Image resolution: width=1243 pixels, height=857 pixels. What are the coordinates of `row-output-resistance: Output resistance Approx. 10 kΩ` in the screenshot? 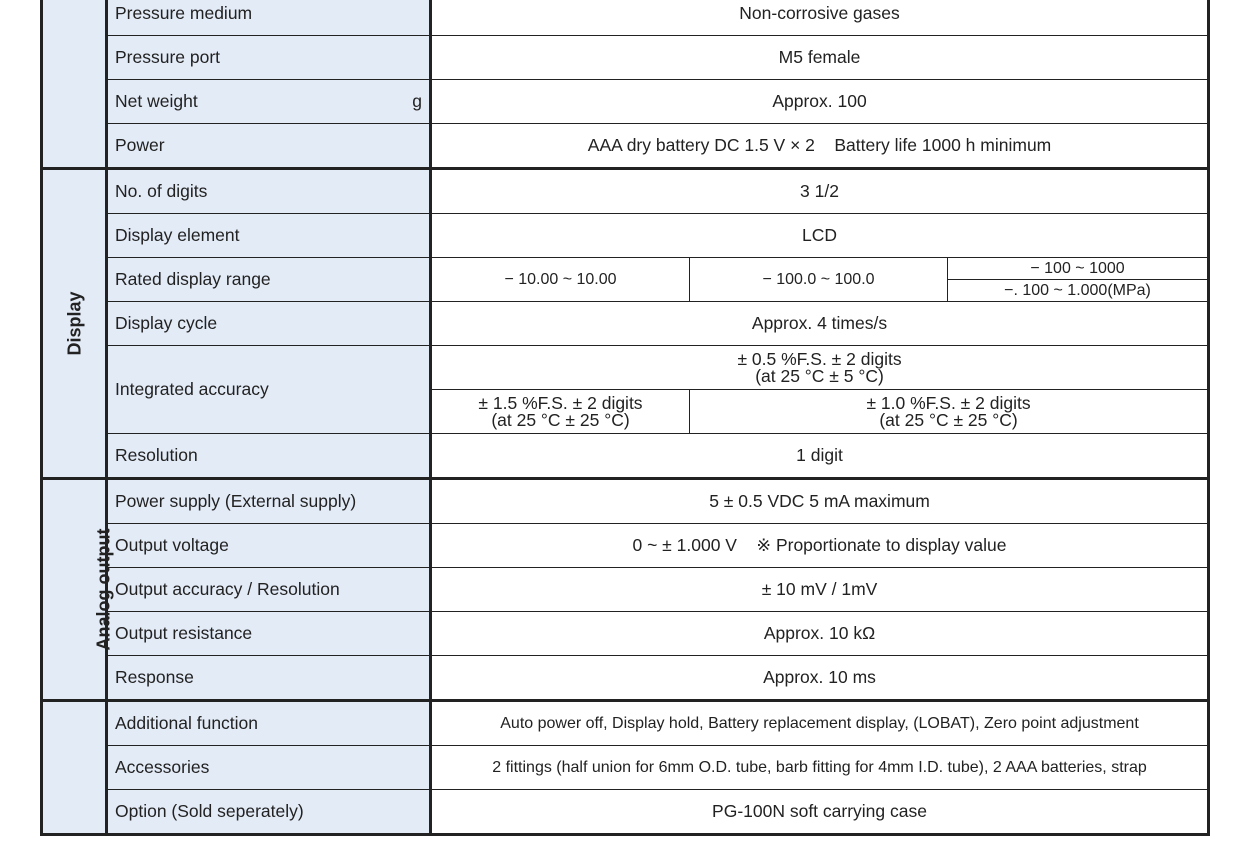 It's located at (626, 633).